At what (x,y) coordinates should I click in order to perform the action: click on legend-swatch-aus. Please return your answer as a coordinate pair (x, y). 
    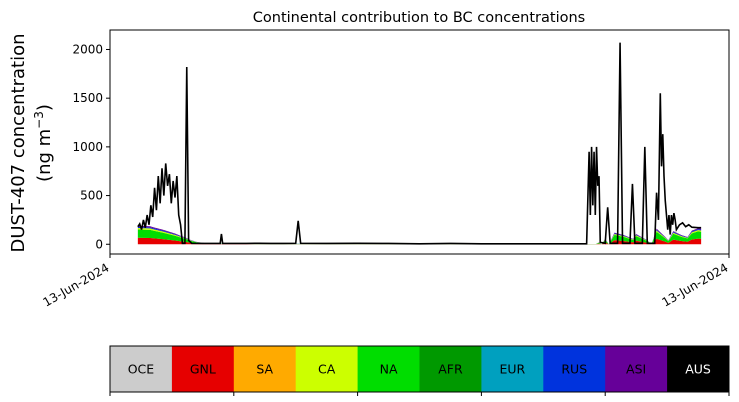
    Looking at the image, I should click on (698, 369).